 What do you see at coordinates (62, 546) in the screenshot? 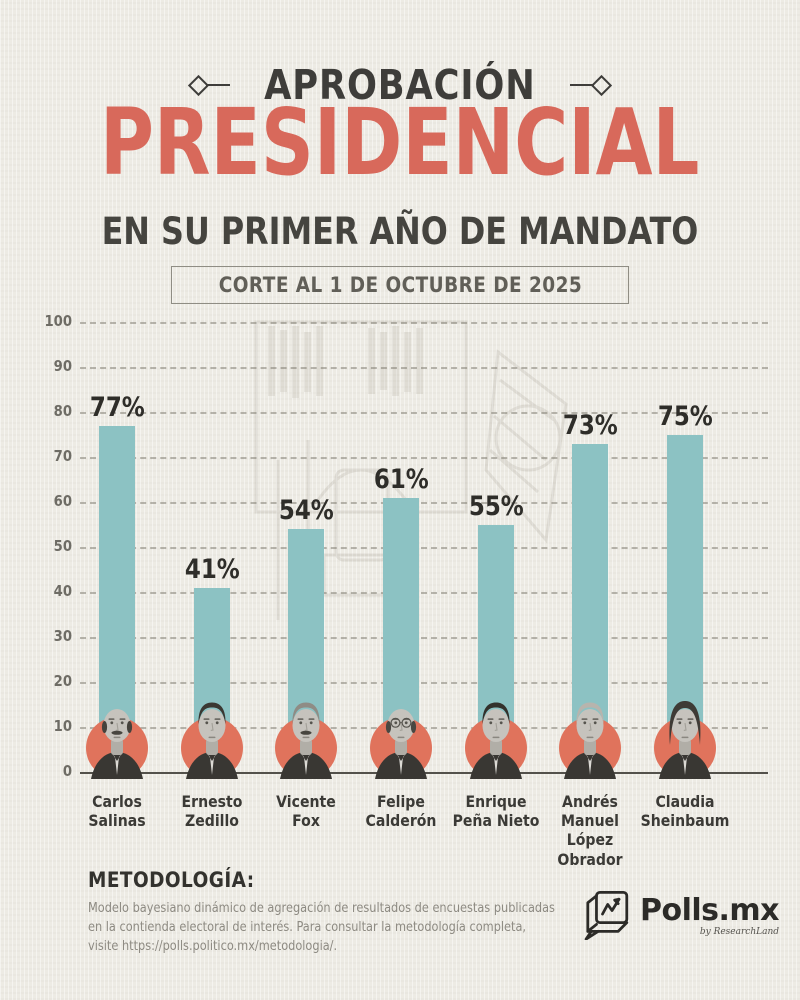
I see `y-tick-label: 50` at bounding box center [62, 546].